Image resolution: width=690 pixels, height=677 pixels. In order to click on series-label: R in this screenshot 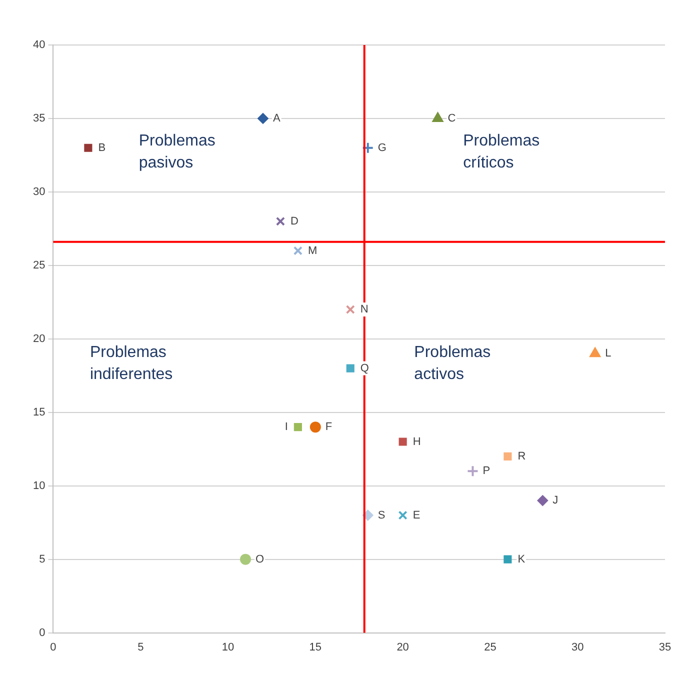, I will do `click(522, 456)`.